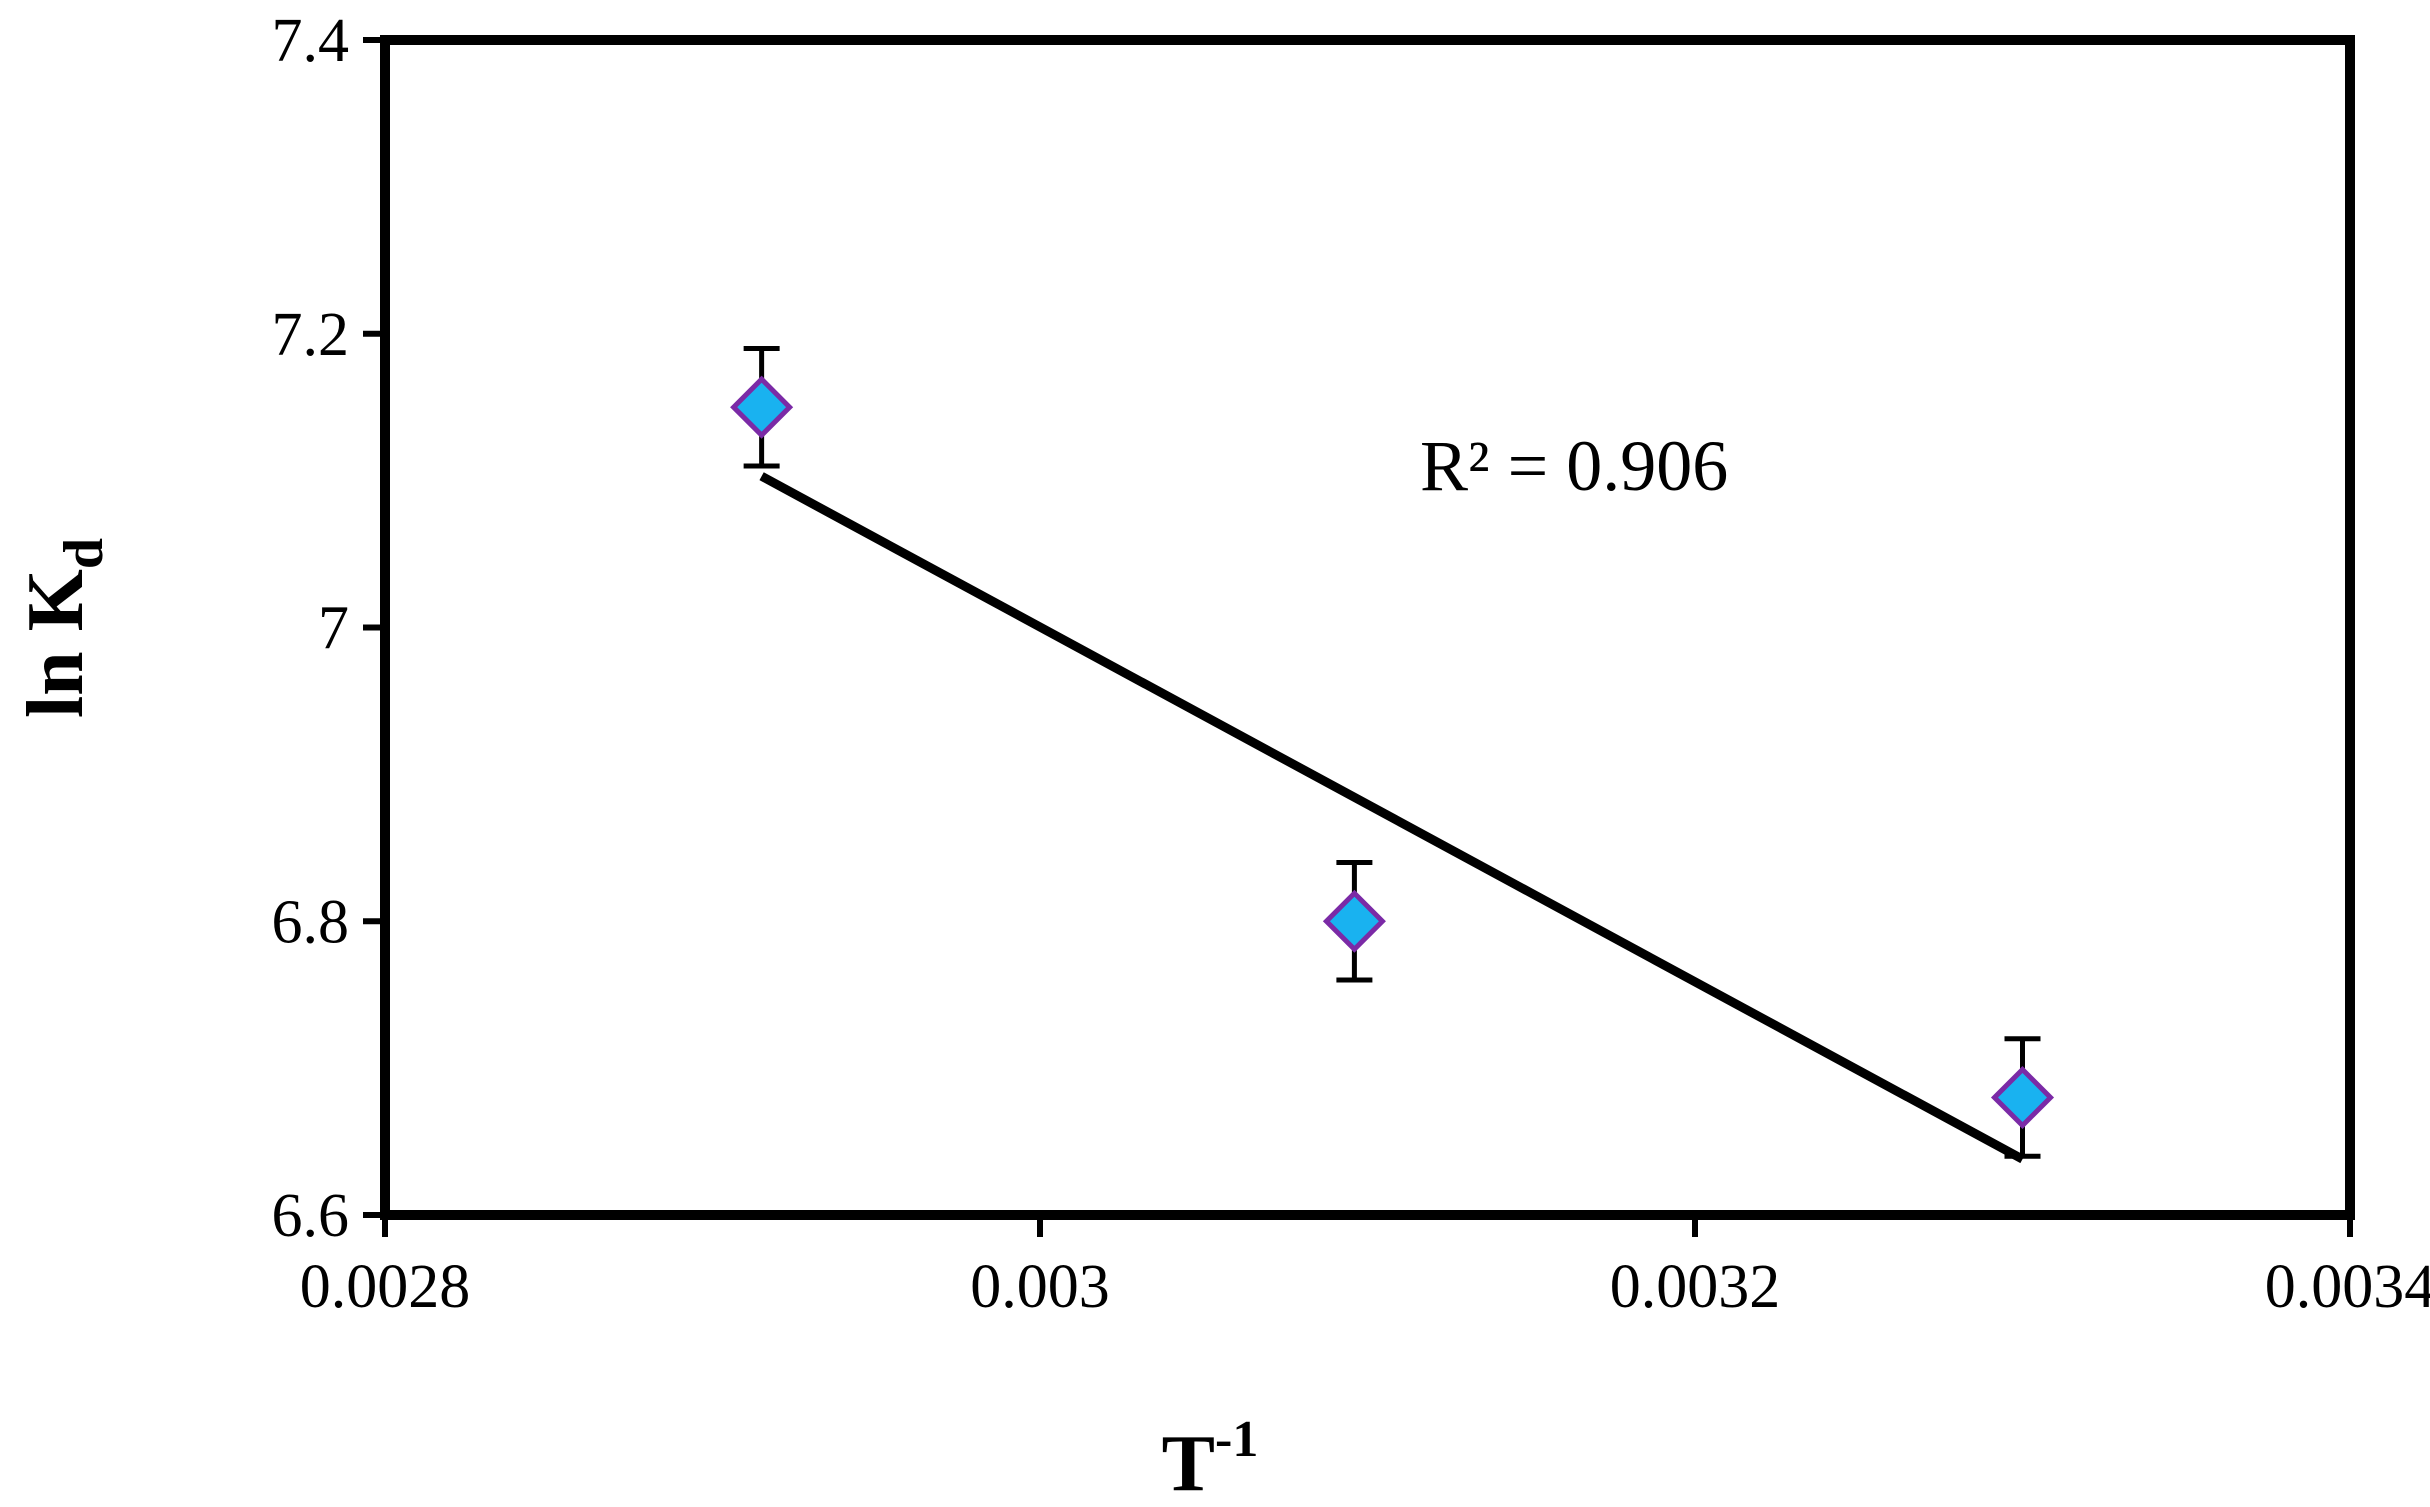 This screenshot has height=1507, width=2430. What do you see at coordinates (1236, 1439) in the screenshot?
I see `x-axis-title-superscript: -1` at bounding box center [1236, 1439].